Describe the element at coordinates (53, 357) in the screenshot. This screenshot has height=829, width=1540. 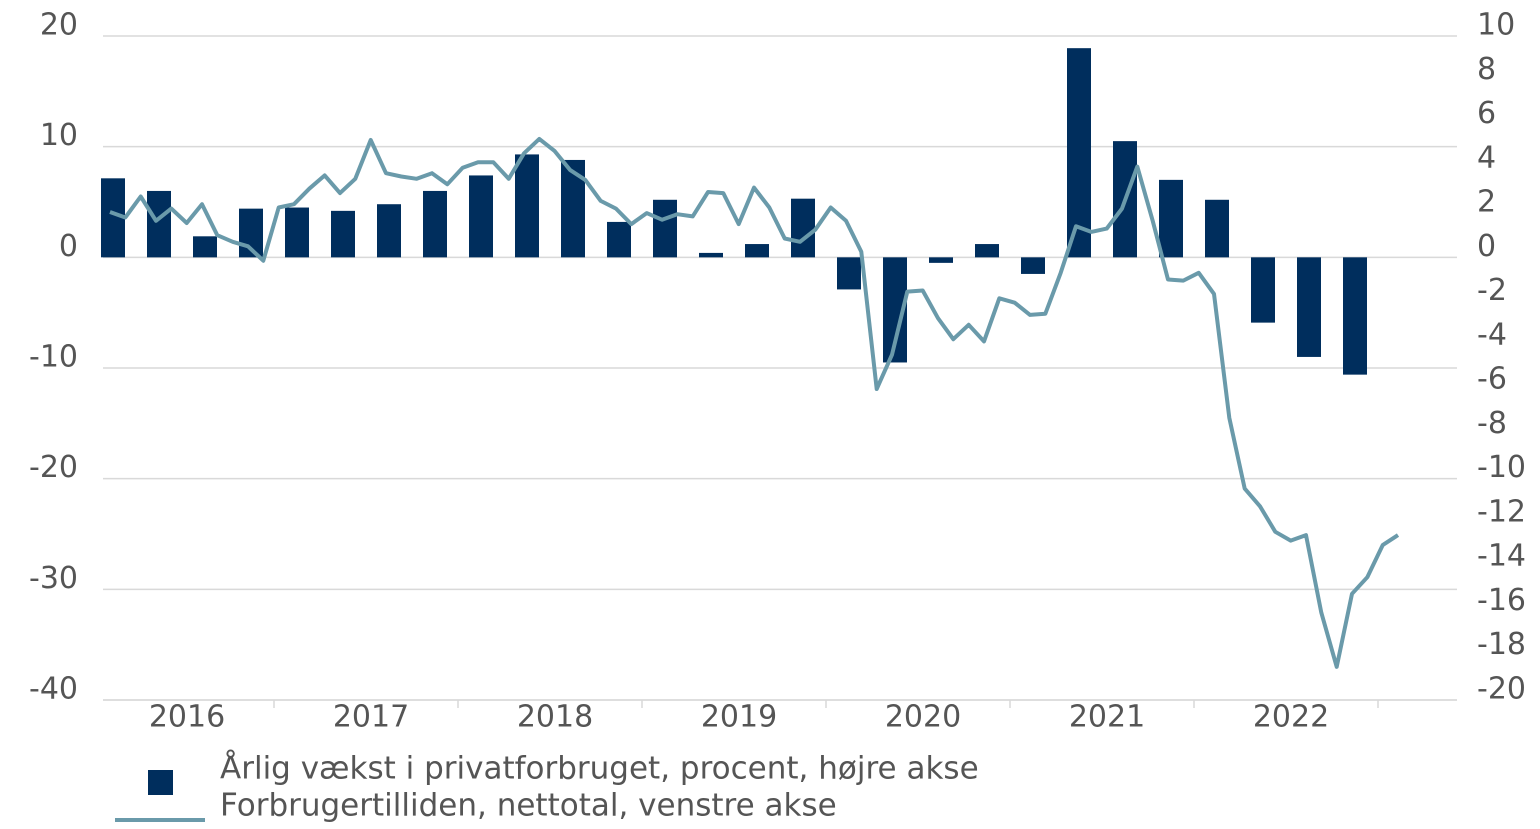
I see `y-tick-label: -10` at that location.